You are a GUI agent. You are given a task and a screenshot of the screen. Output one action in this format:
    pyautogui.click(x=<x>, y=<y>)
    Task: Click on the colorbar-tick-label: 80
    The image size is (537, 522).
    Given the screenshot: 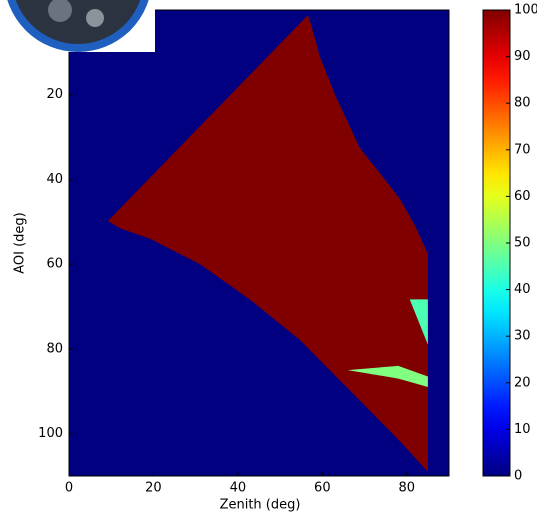 What is the action you would take?
    pyautogui.click(x=522, y=103)
    